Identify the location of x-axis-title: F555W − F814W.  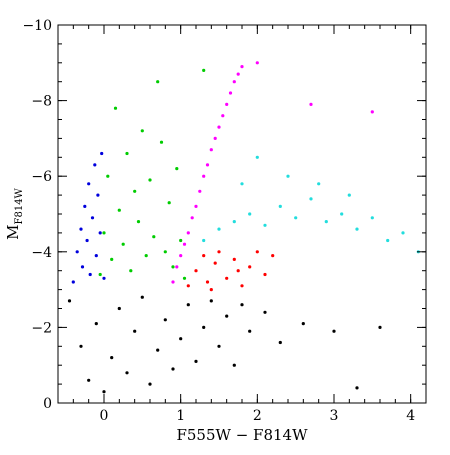
(242, 435).